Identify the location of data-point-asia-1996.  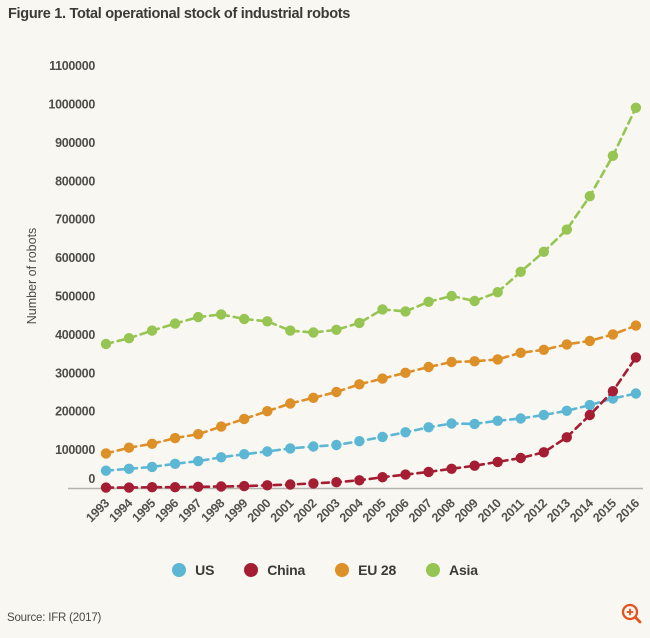
(175, 323).